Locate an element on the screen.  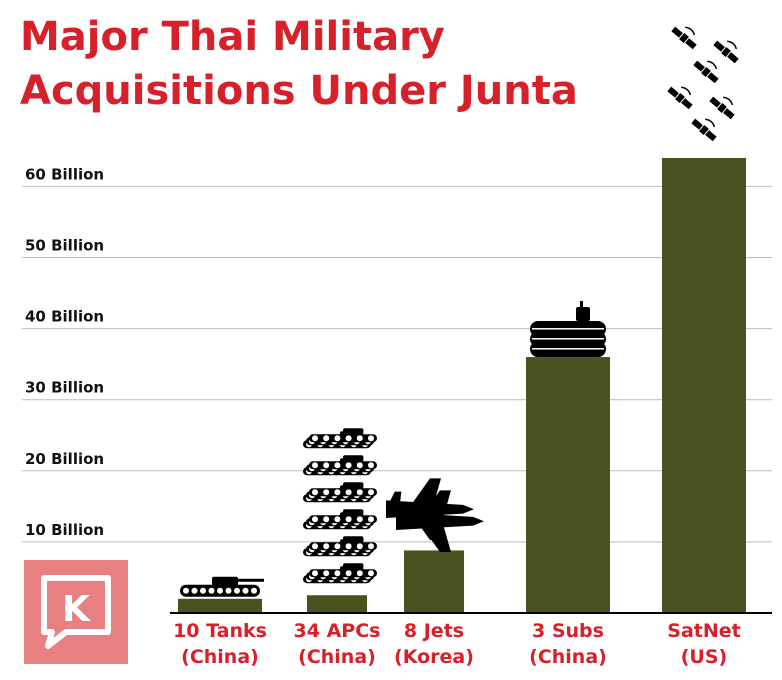
y-tick-label: 30 Billion is located at coordinates (64, 388).